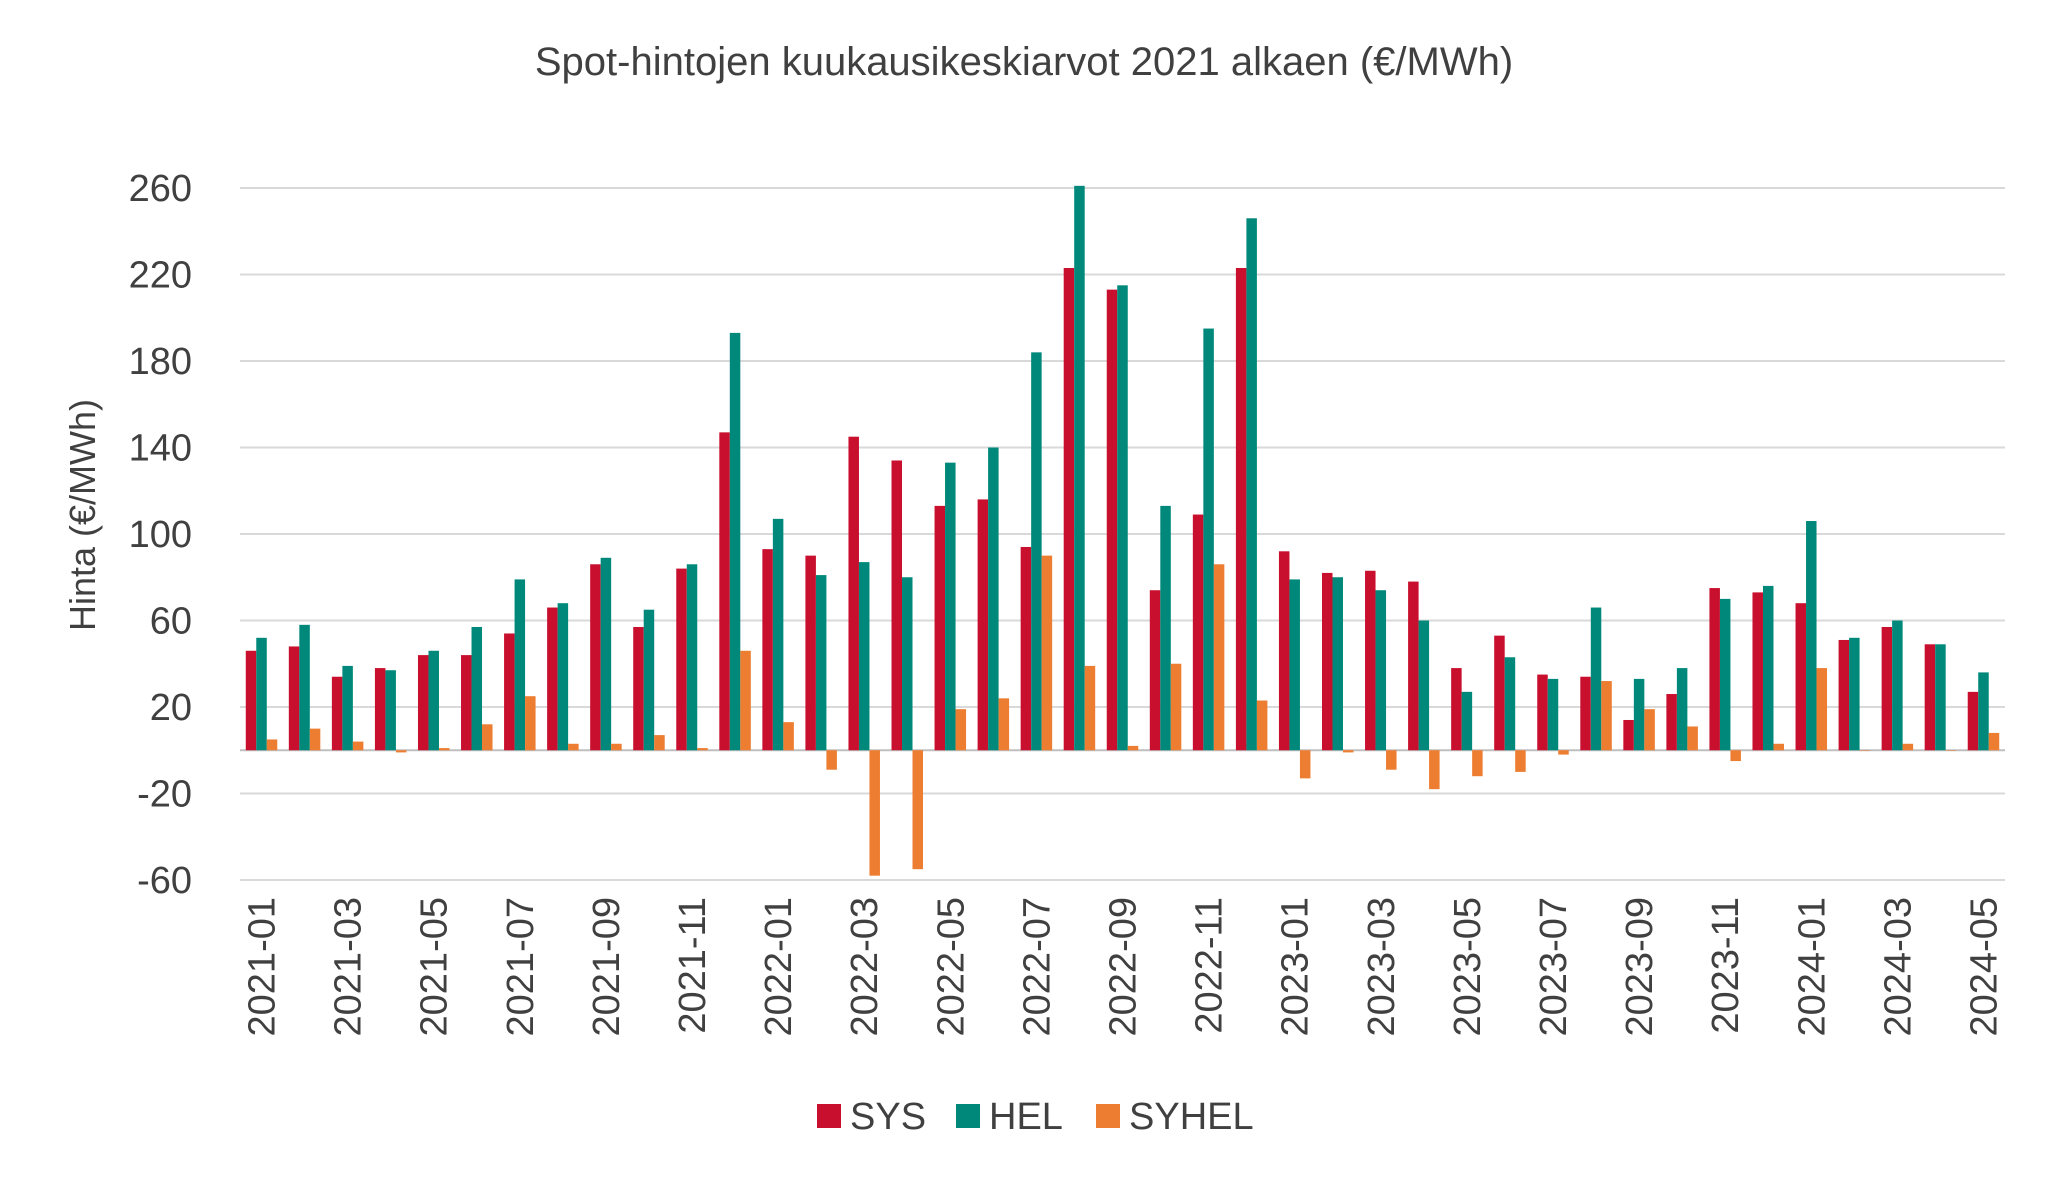  I want to click on legend-label-syhel: SYHEL, so click(1191, 1117).